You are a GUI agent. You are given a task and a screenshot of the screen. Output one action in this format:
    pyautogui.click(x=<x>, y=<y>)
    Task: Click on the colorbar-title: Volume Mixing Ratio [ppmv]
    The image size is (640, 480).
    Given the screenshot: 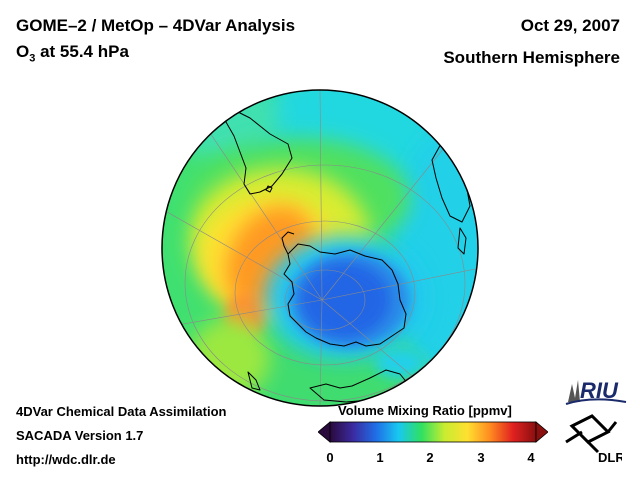 What is the action you would take?
    pyautogui.click(x=425, y=410)
    